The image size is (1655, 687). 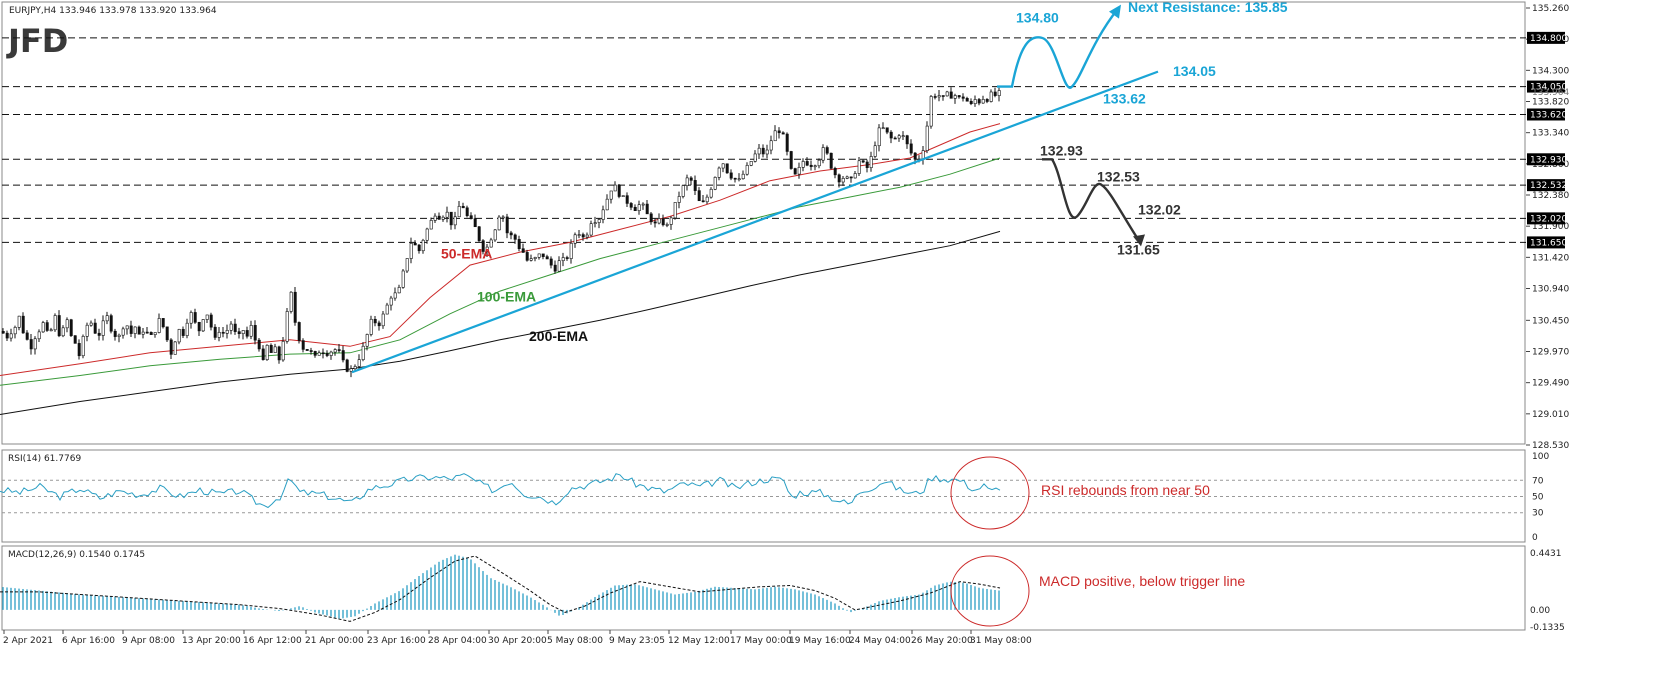 I want to click on time-tick-label: 13 Apr 20:00, so click(x=211, y=641).